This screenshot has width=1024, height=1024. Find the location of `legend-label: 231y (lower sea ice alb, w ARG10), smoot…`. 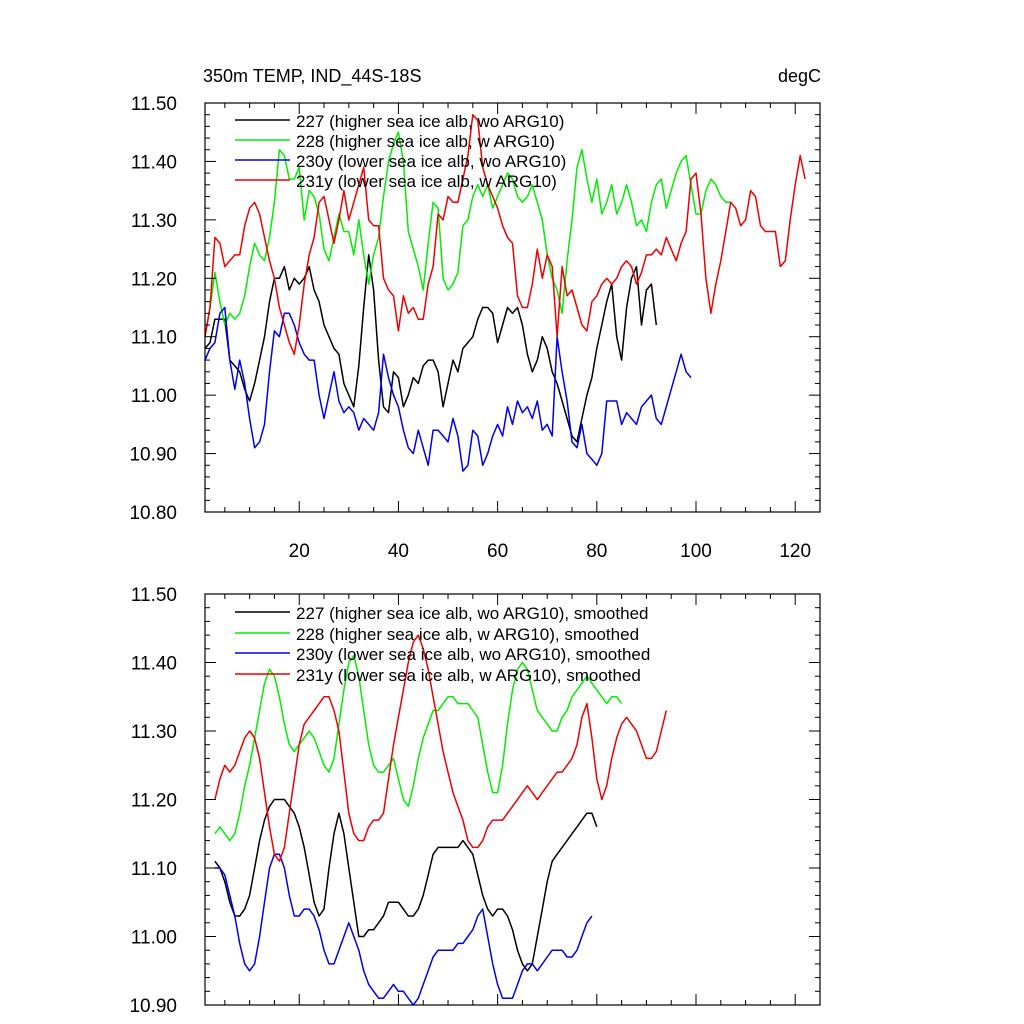

legend-label: 231y (lower sea ice alb, w ARG10), smoot… is located at coordinates (468, 675).